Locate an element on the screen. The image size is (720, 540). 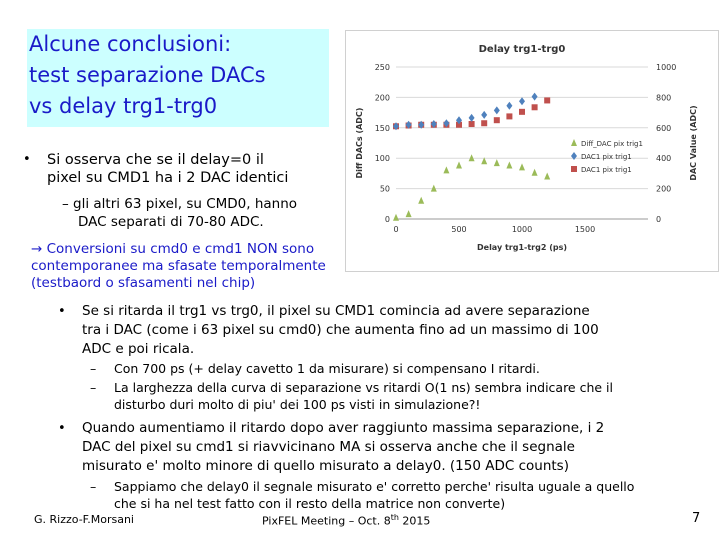
y2-tick-label: 200 is located at coordinates (663, 189).